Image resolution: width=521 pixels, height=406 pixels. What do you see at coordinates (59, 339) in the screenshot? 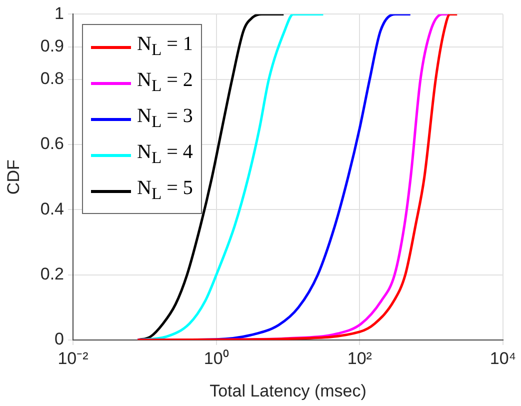
I see `y-tick-label: 0` at bounding box center [59, 339].